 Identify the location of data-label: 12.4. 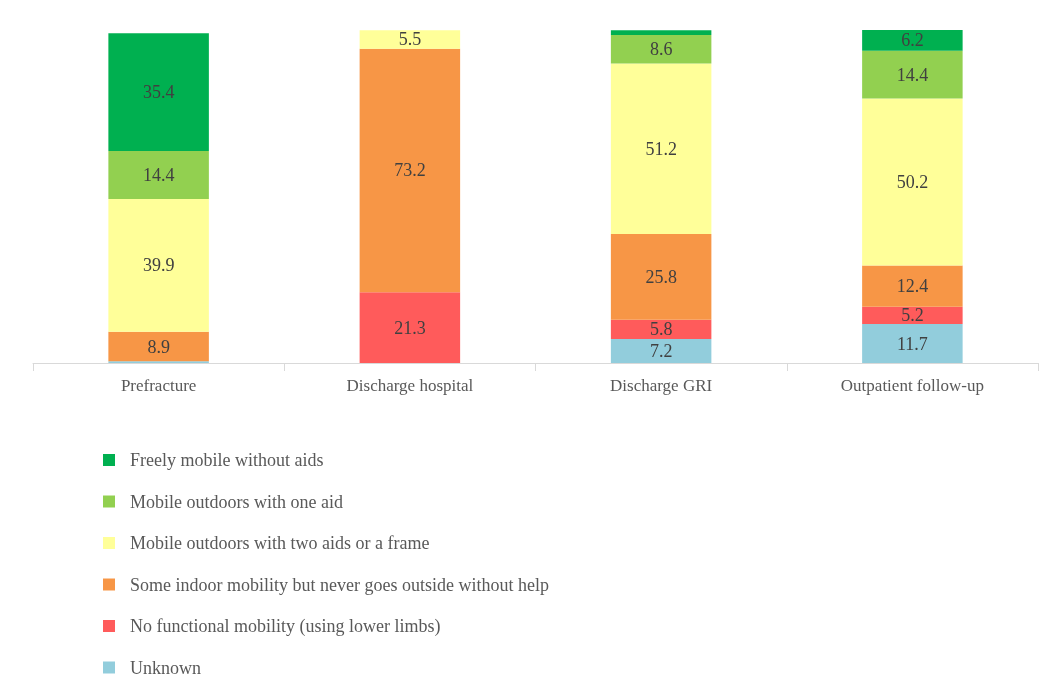
(912, 286).